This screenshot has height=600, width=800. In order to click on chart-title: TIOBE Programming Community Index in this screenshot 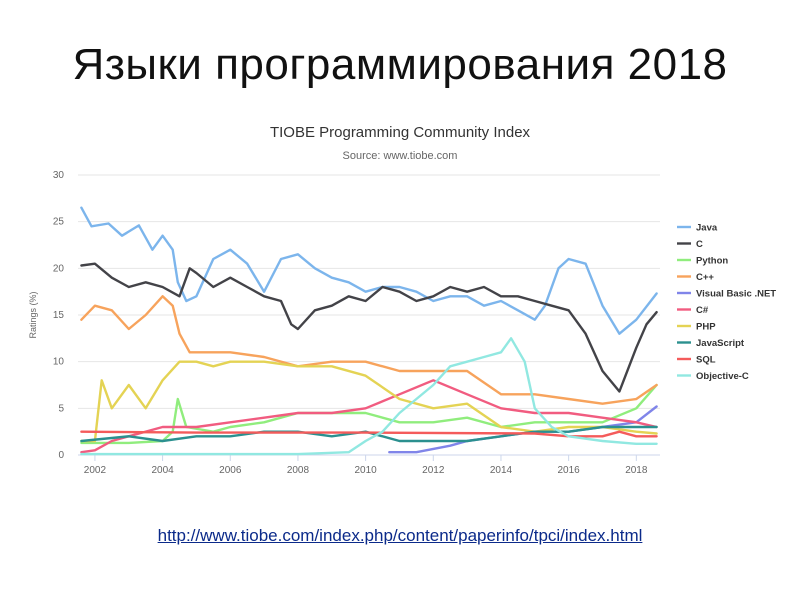, I will do `click(400, 132)`.